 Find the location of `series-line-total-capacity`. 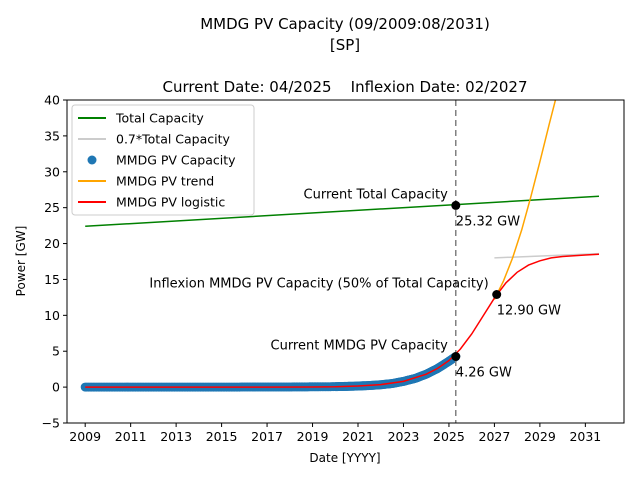

series-line-total-capacity is located at coordinates (342, 211).